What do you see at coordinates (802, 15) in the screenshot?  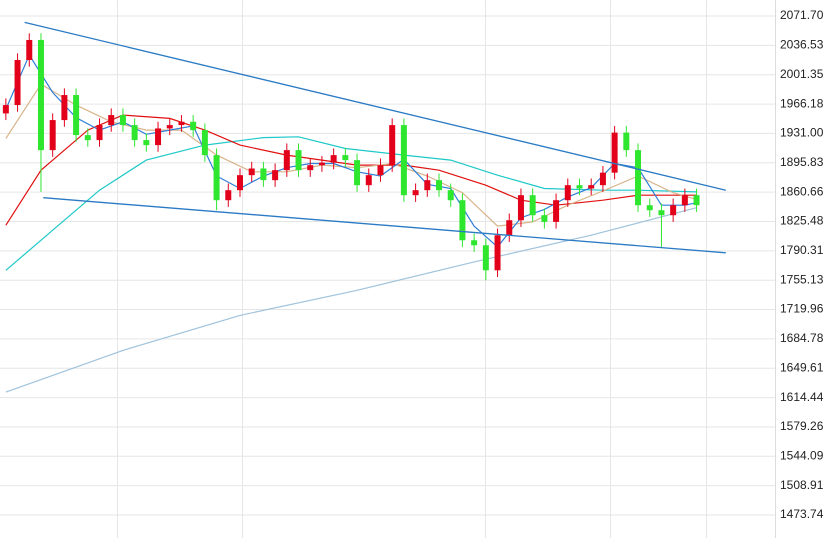 I see `y-tick-label: 2071.70` at bounding box center [802, 15].